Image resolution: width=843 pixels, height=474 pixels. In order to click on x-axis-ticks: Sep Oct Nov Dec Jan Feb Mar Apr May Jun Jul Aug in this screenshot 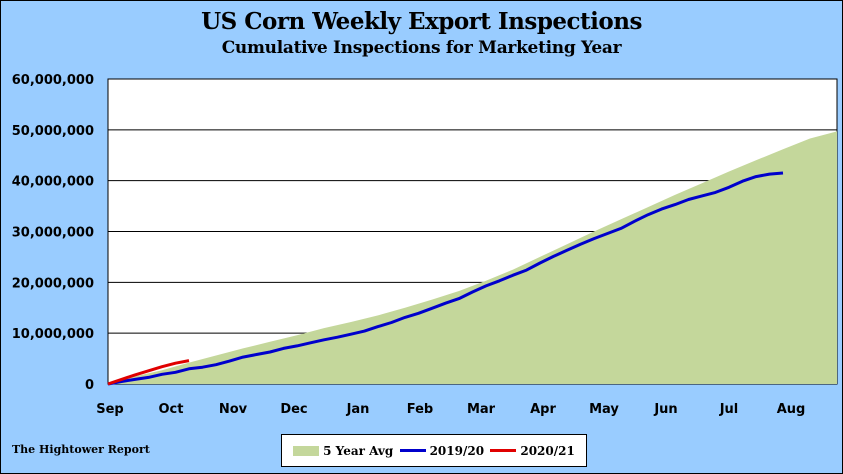, I will do `click(450, 409)`.